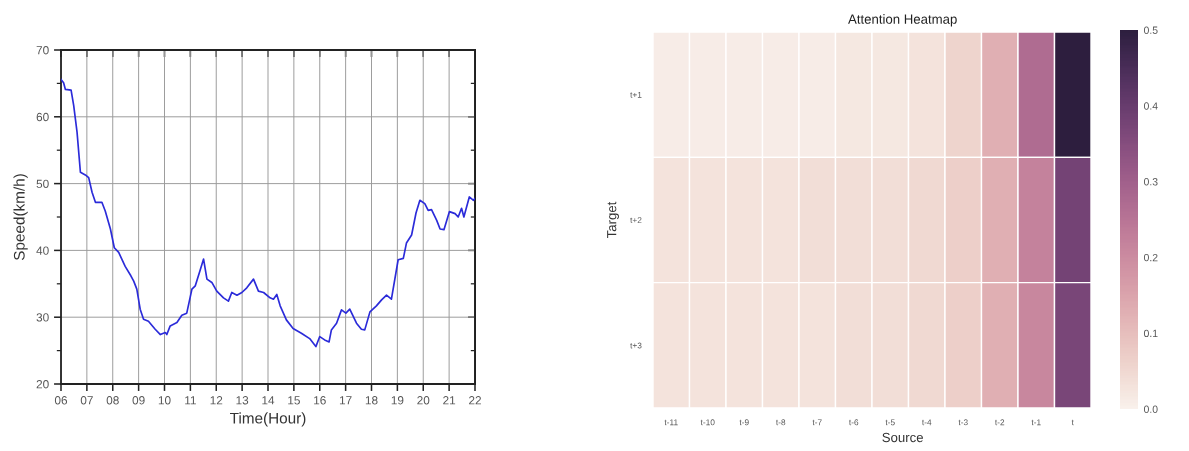 Image resolution: width=1189 pixels, height=451 pixels. I want to click on x-tick-label: 13, so click(242, 400).